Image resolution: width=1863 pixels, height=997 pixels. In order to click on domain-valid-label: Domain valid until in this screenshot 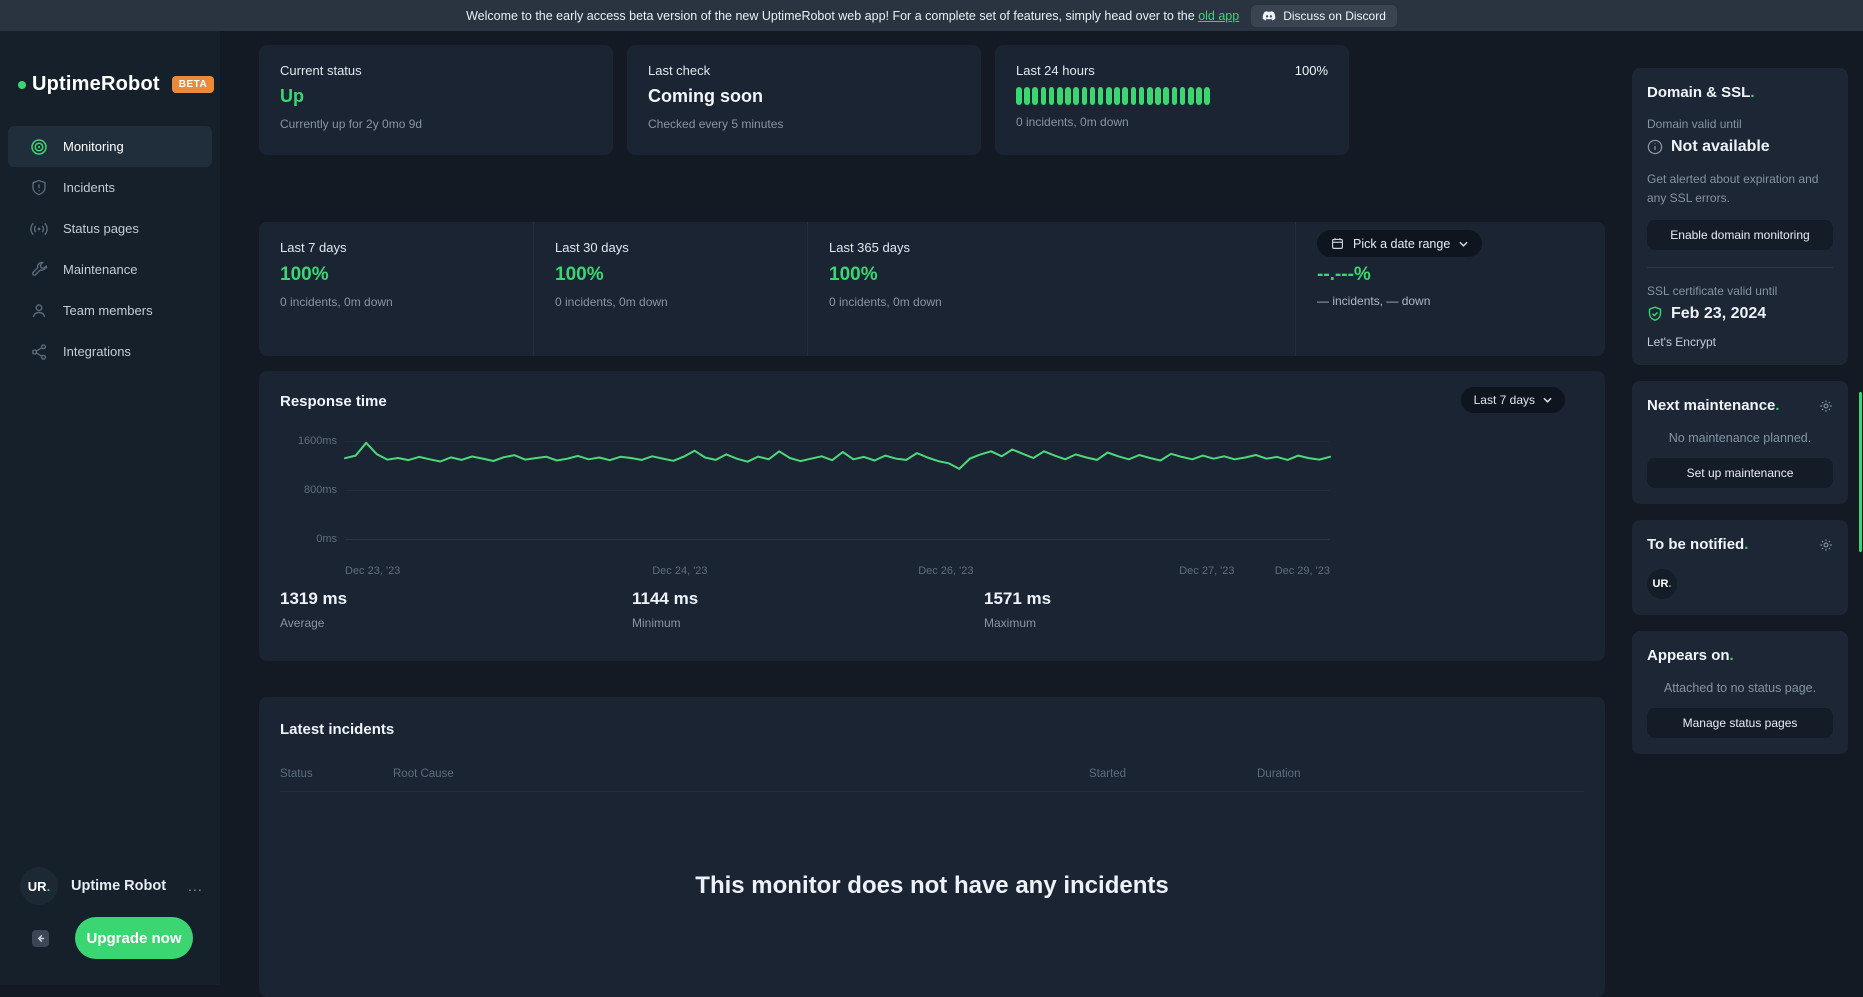, I will do `click(1740, 124)`.